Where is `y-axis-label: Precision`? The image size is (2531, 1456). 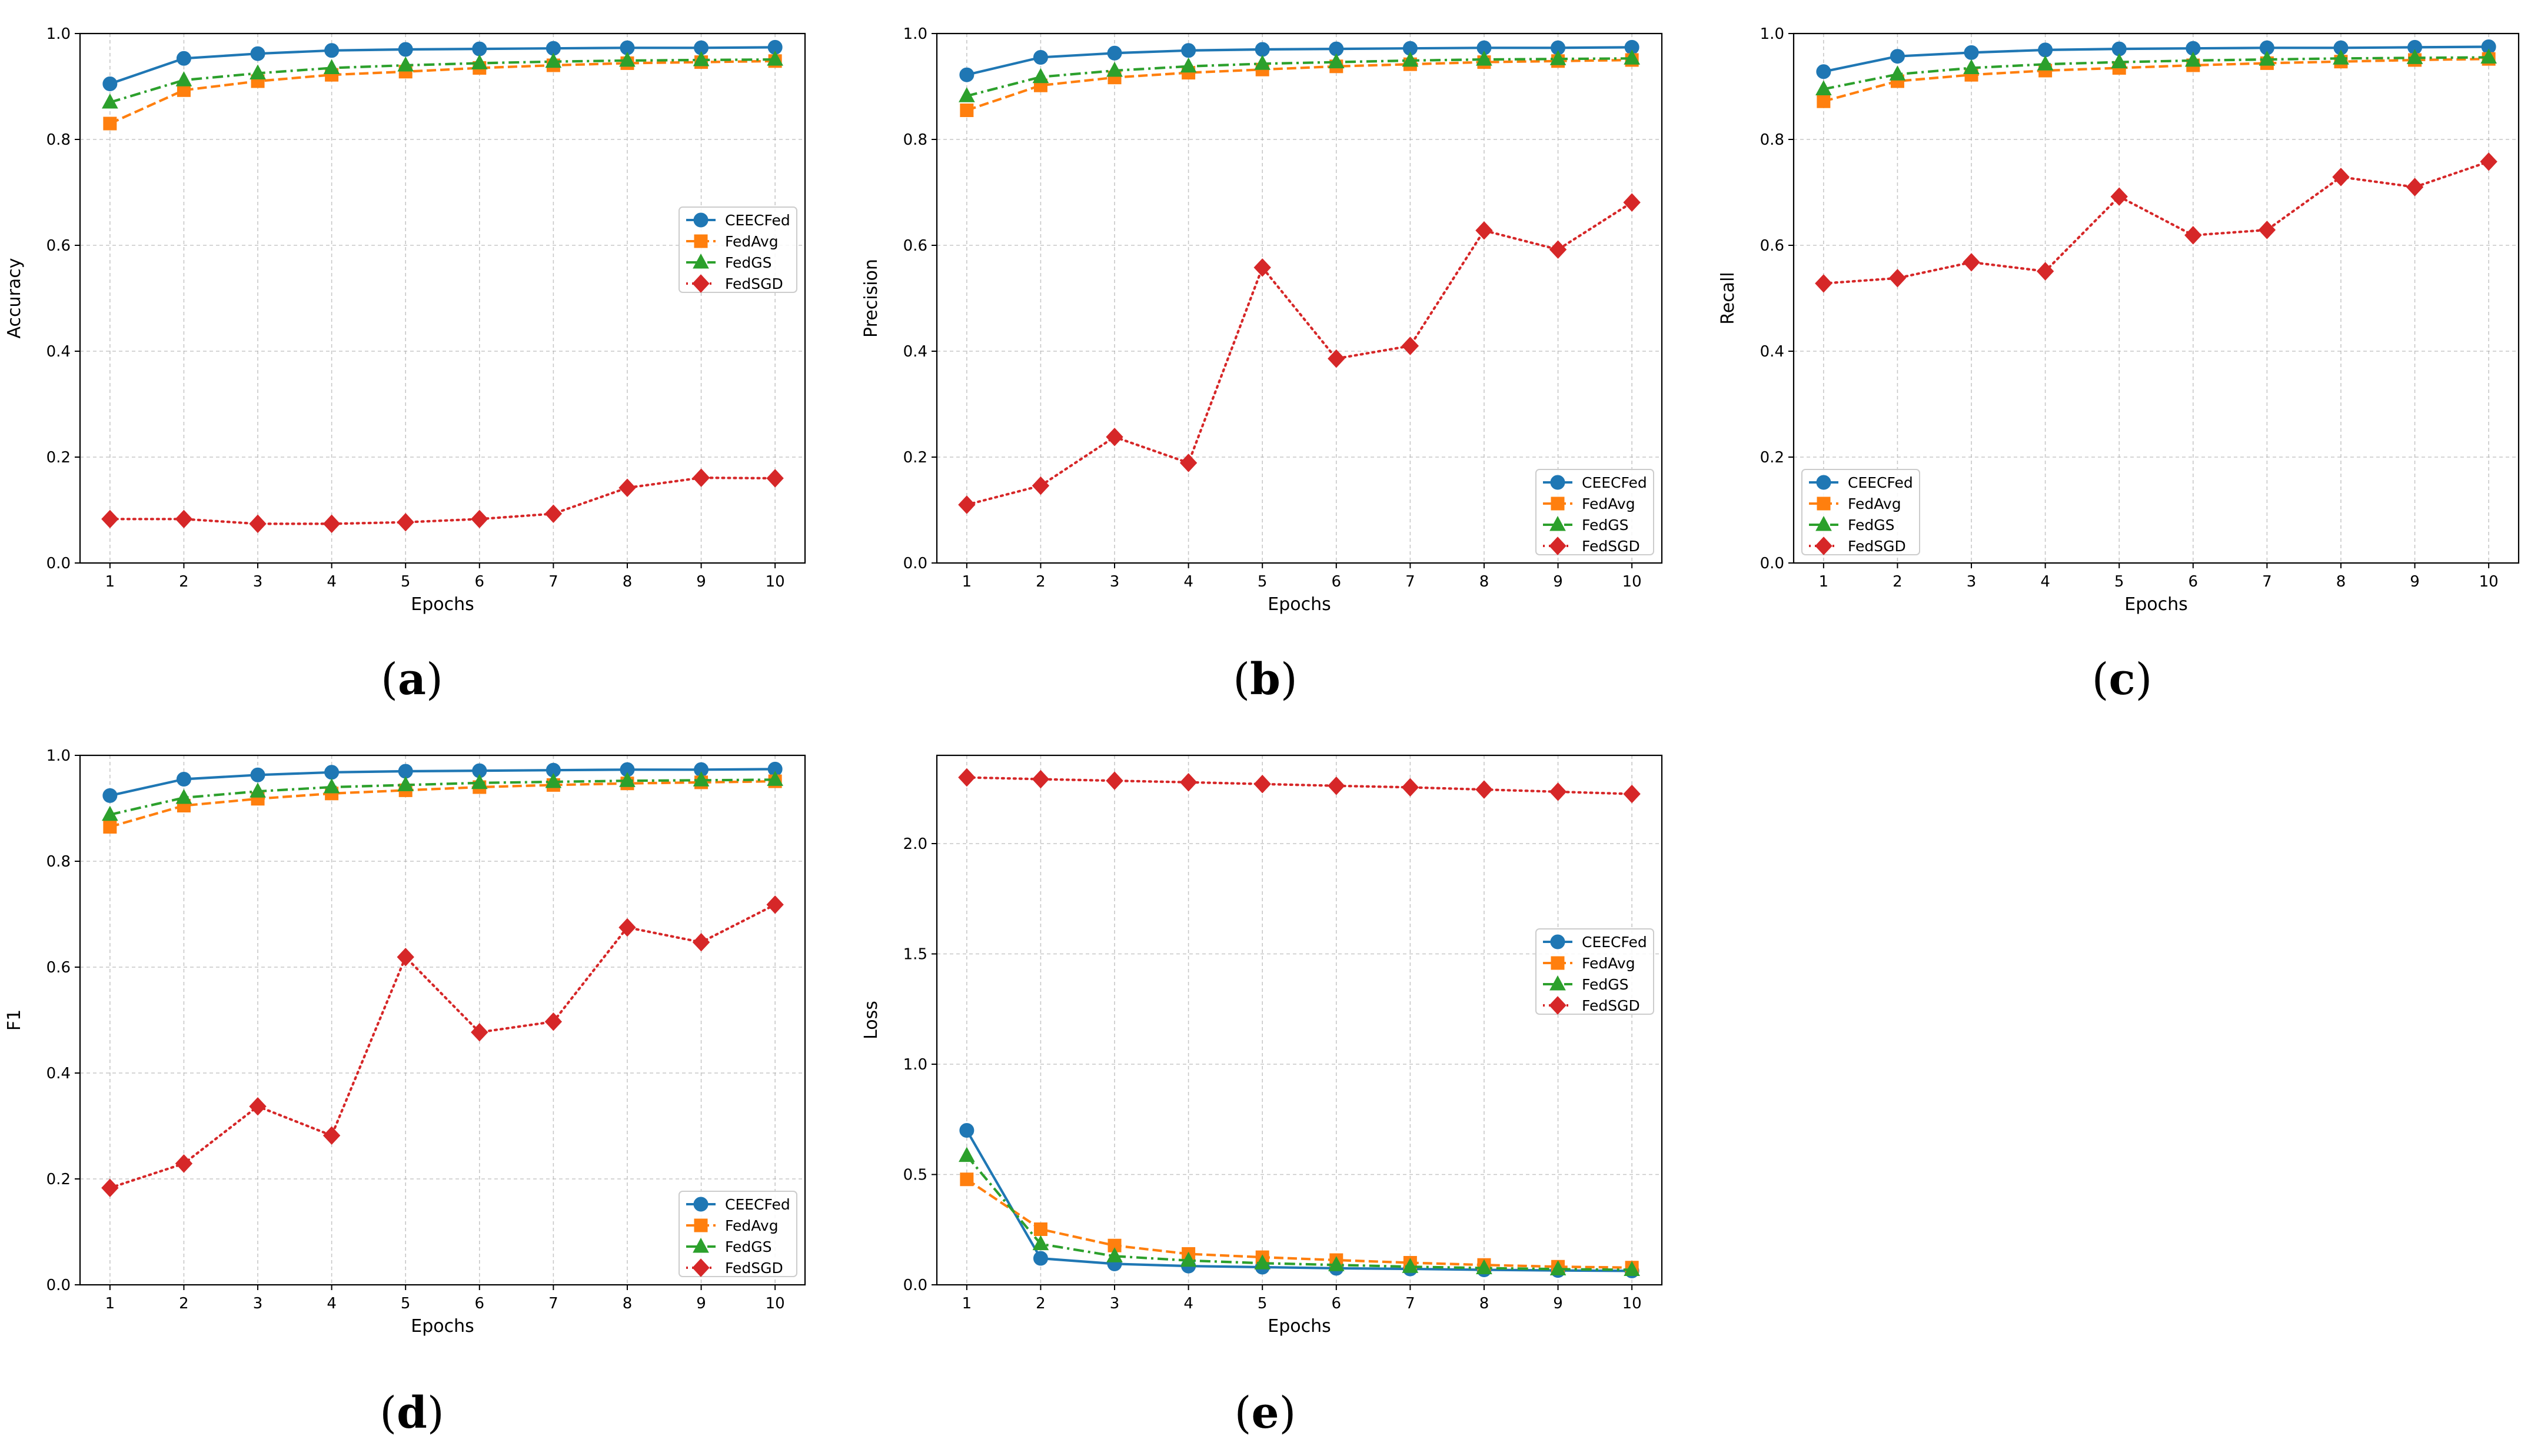 y-axis-label: Precision is located at coordinates (871, 298).